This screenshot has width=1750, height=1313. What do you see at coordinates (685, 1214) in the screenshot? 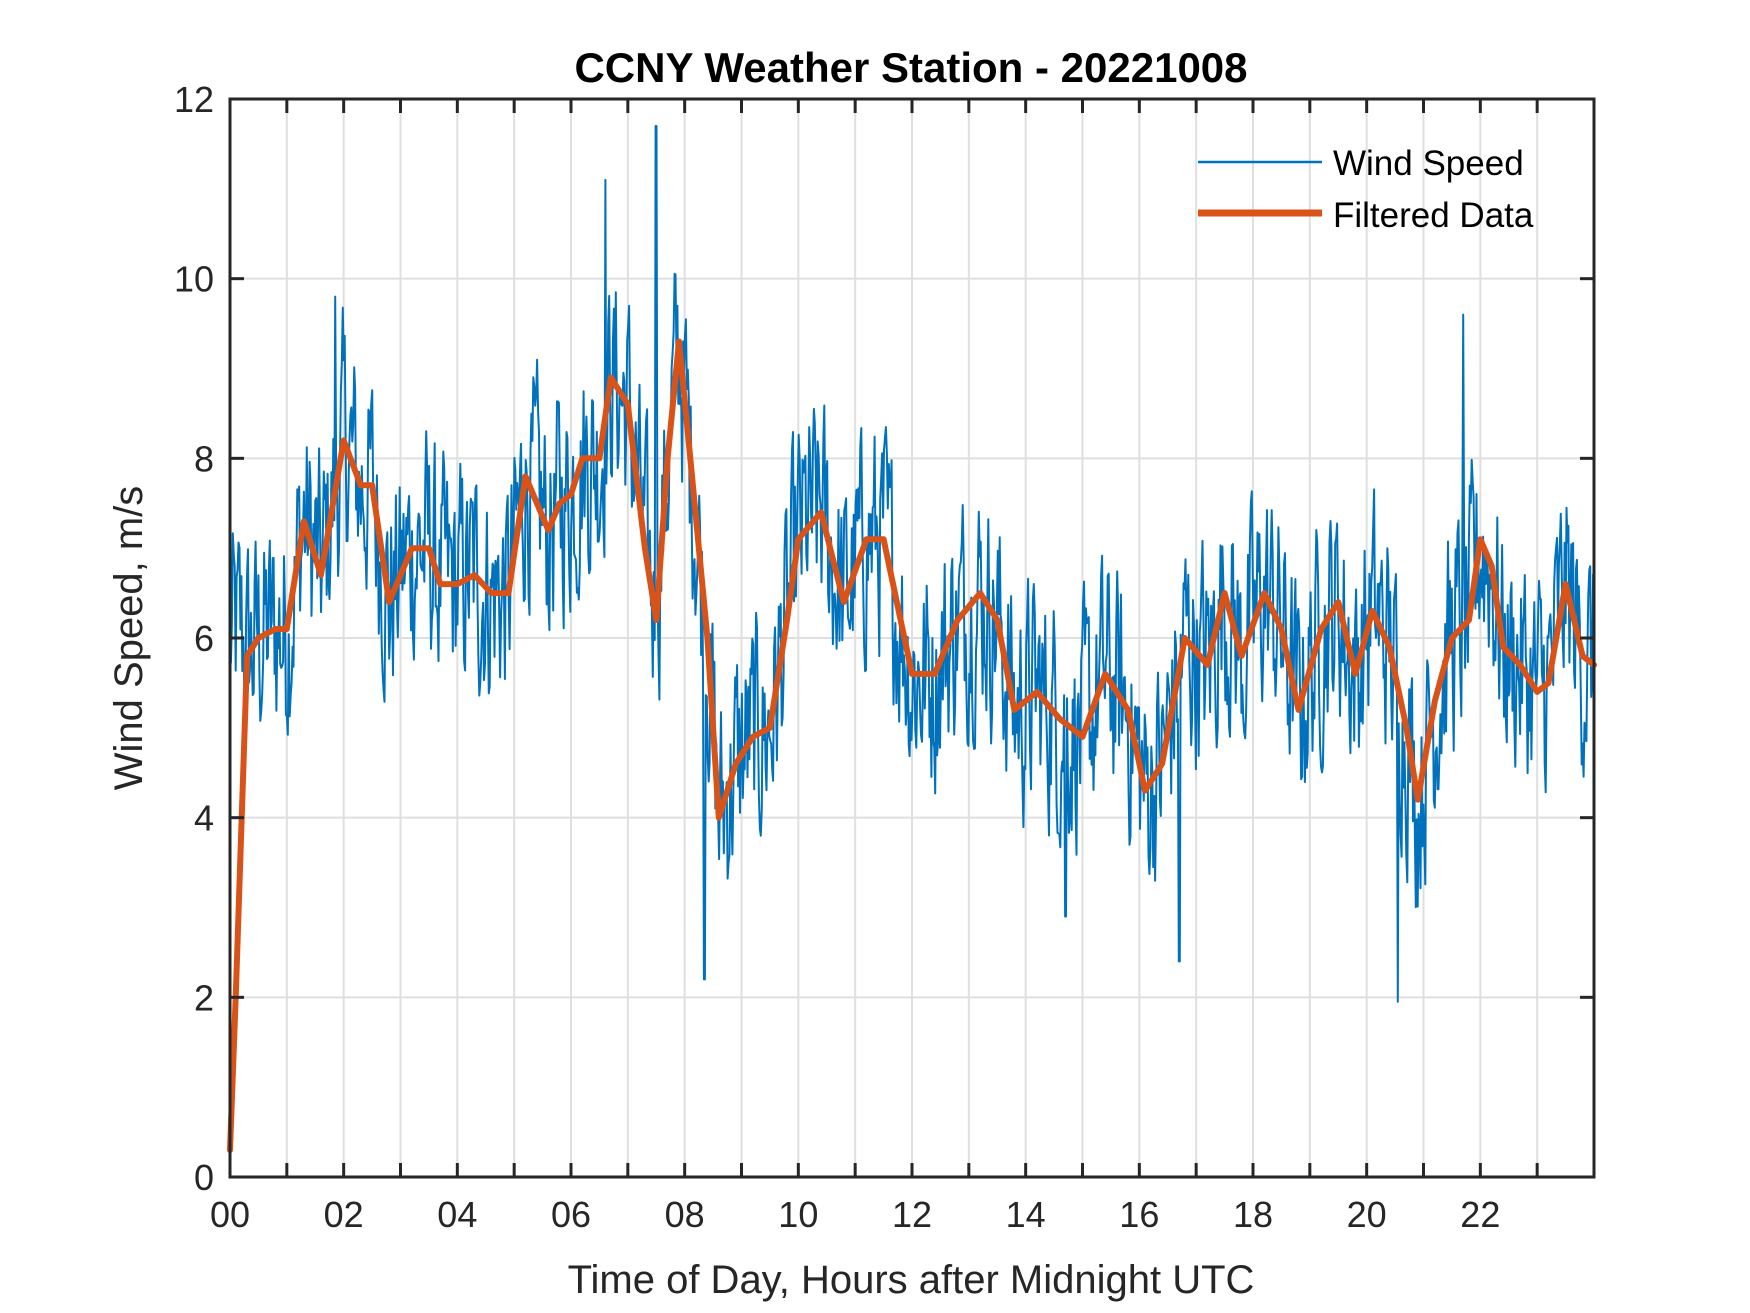
I see `x-tick-label: 08` at bounding box center [685, 1214].